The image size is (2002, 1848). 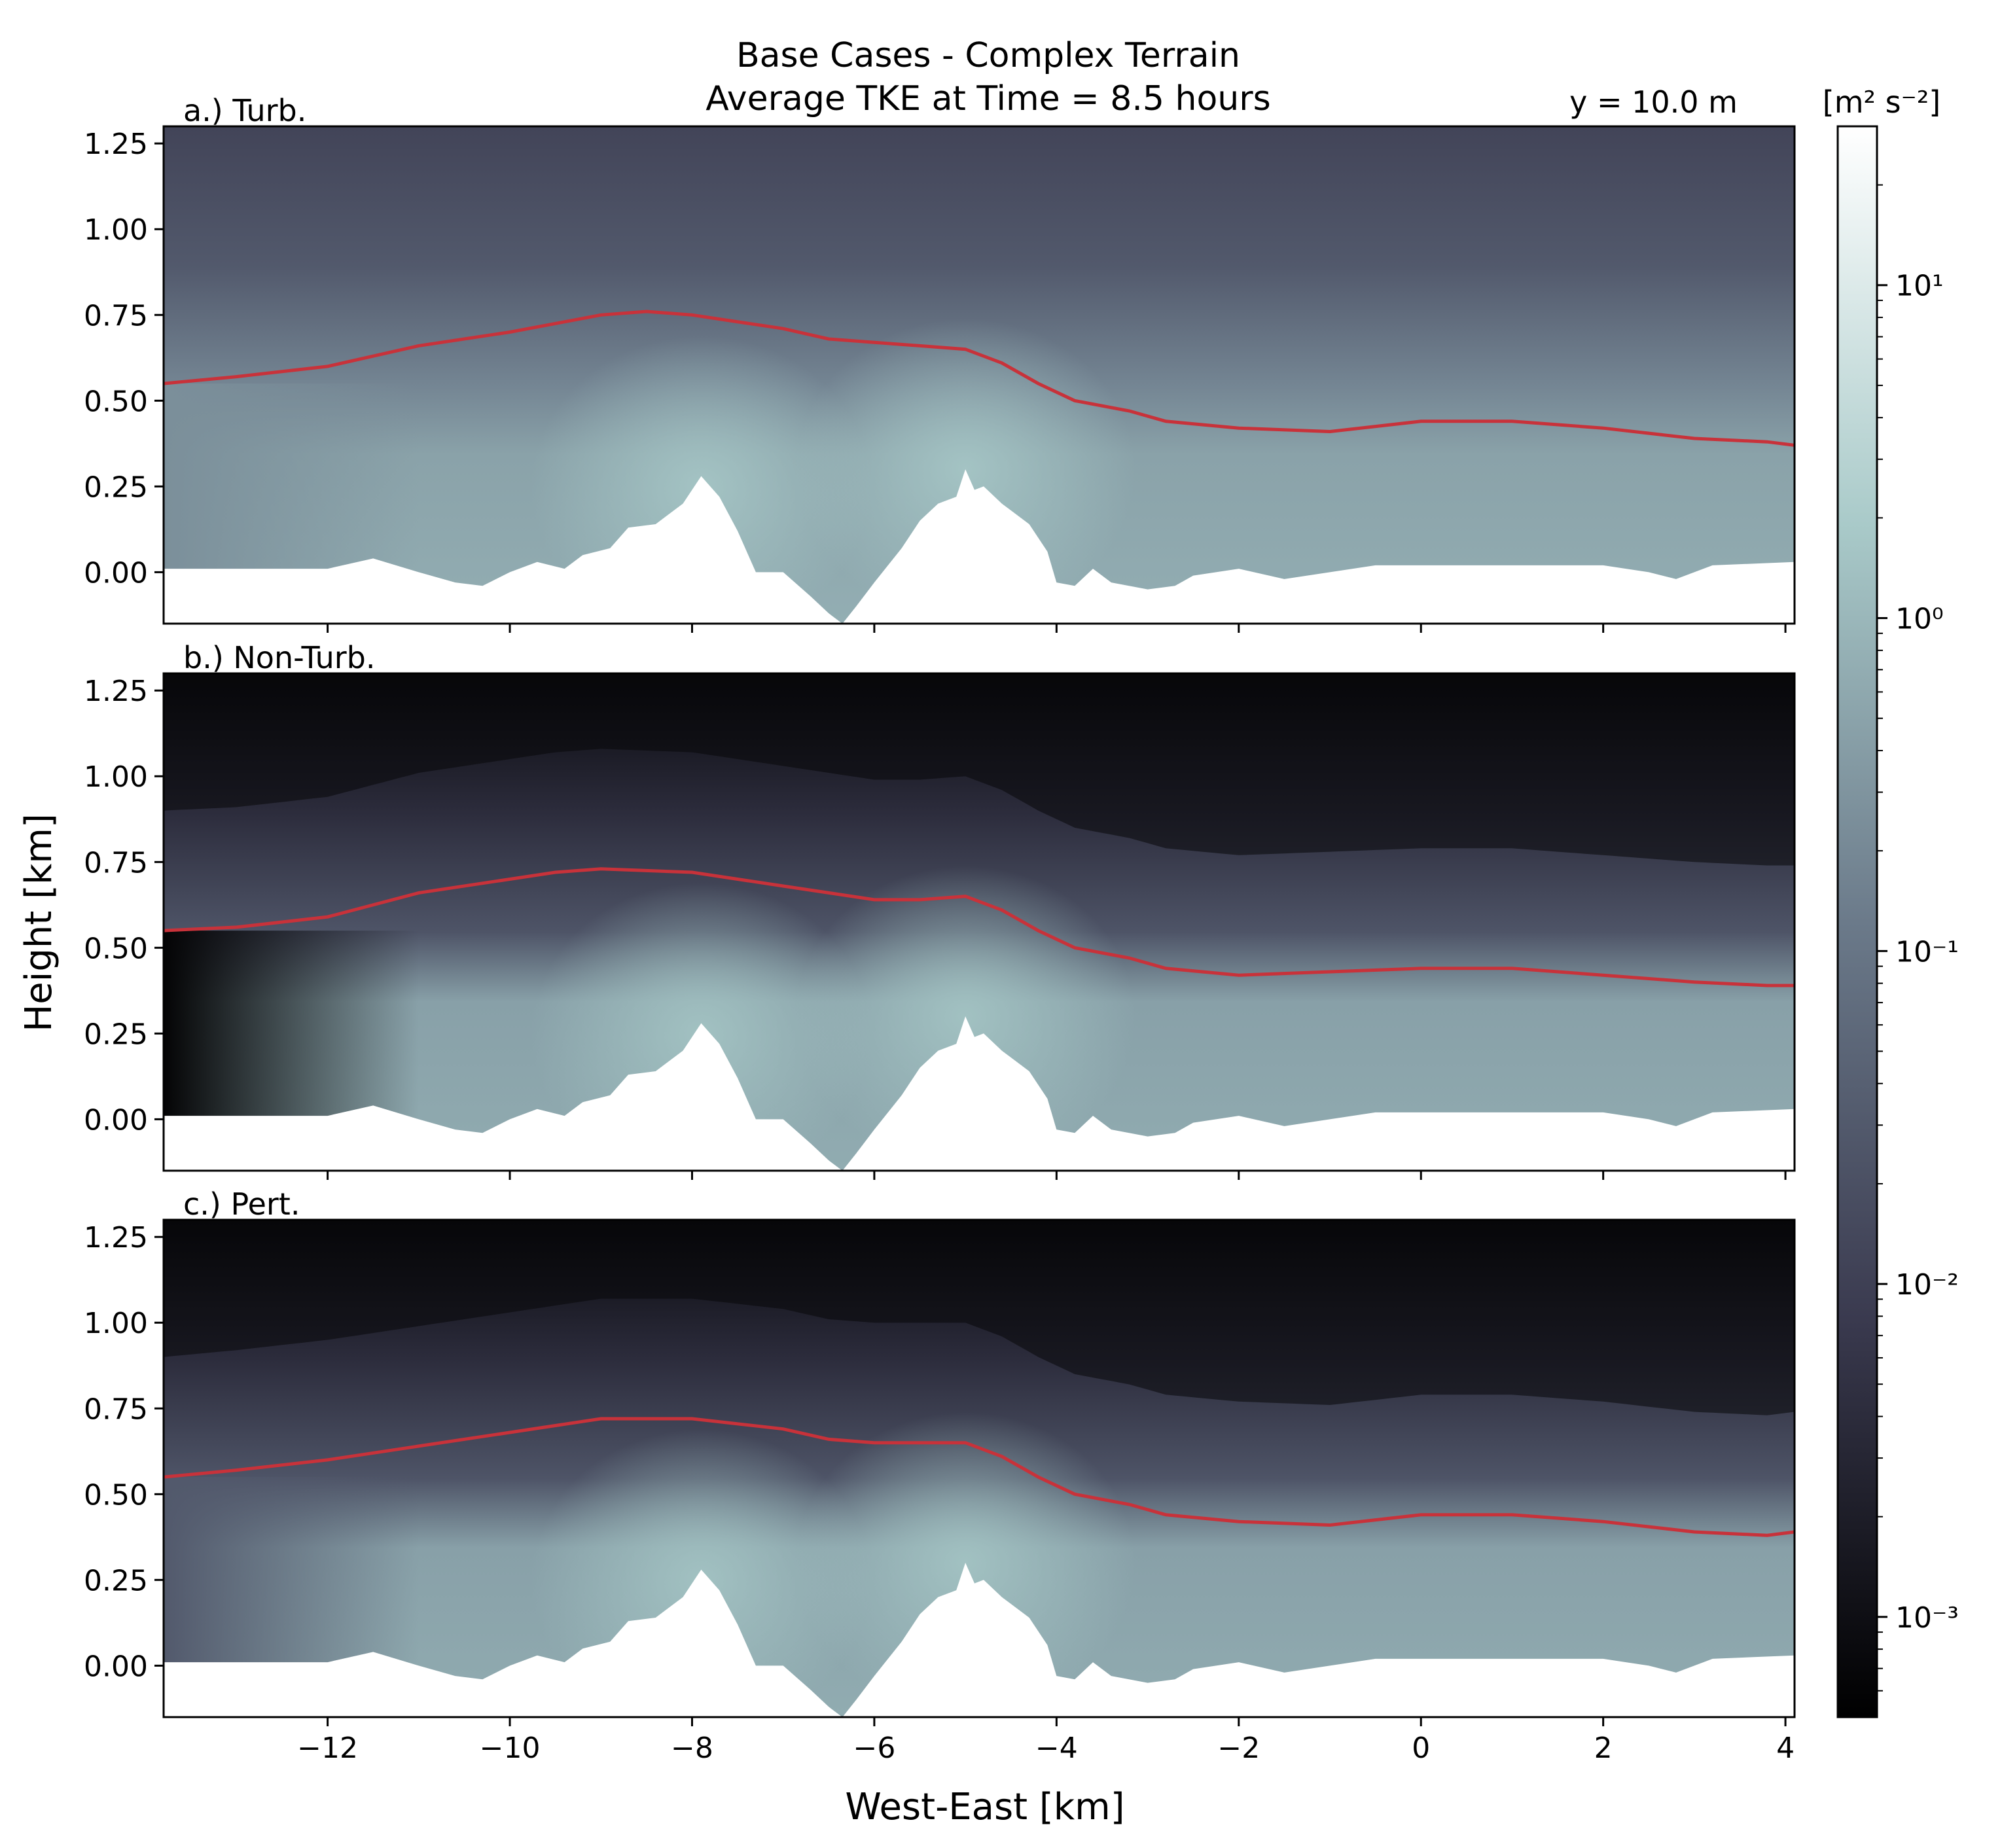 What do you see at coordinates (1653, 102) in the screenshot?
I see `y-annotation: y = 10.0 m` at bounding box center [1653, 102].